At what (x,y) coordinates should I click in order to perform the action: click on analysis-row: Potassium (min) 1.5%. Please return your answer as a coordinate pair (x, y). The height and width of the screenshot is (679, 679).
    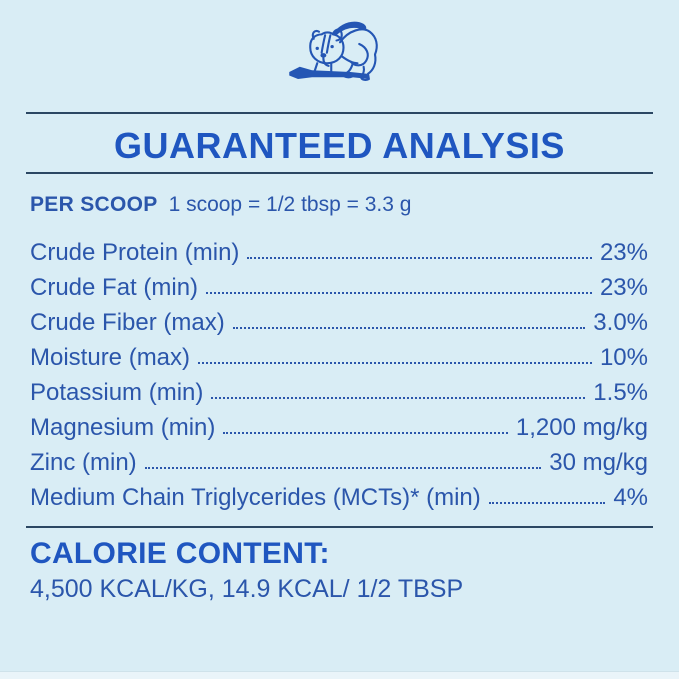
    Looking at the image, I should click on (339, 390).